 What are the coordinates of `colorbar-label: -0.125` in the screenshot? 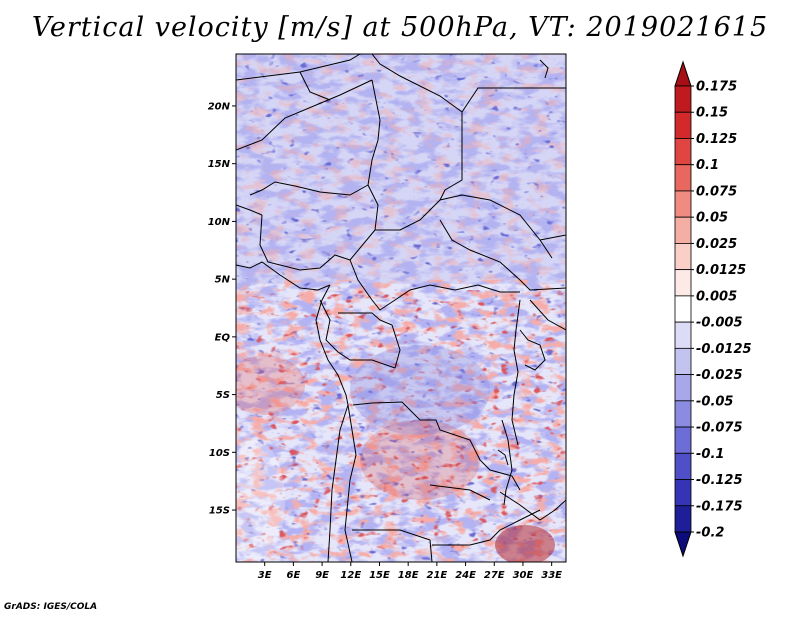 It's located at (719, 480).